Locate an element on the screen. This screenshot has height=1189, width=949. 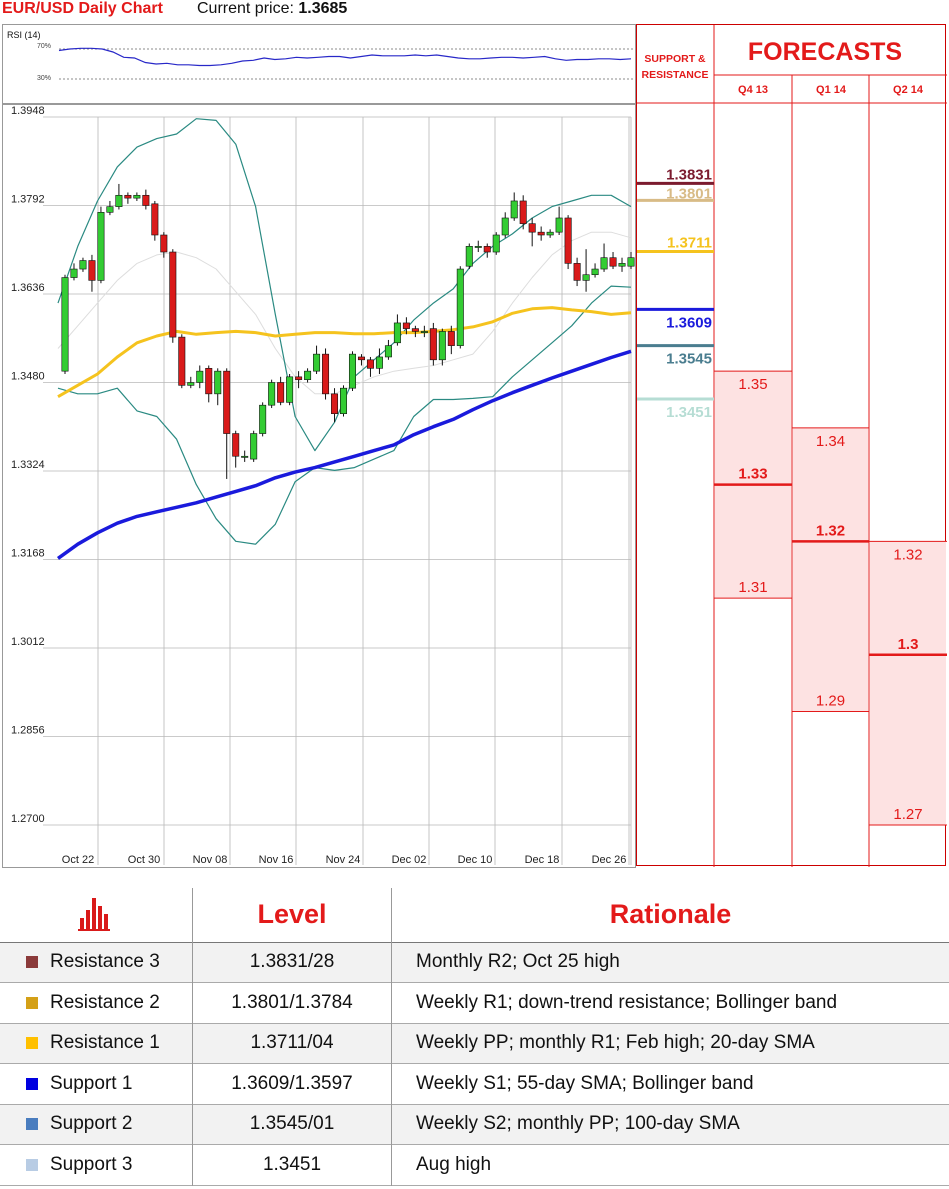
sr-title-2: RESISTANCE is located at coordinates (675, 75).